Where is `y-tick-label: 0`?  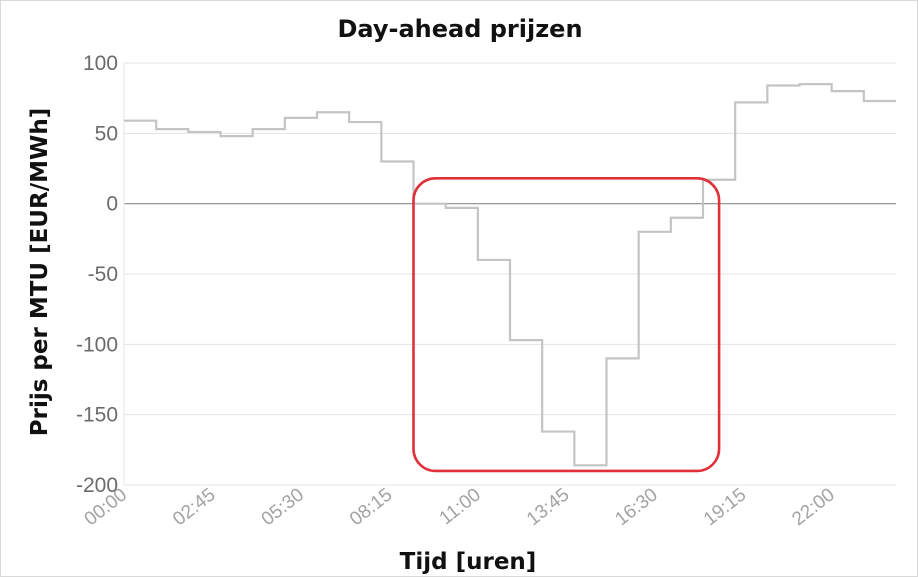 y-tick-label: 0 is located at coordinates (112, 204).